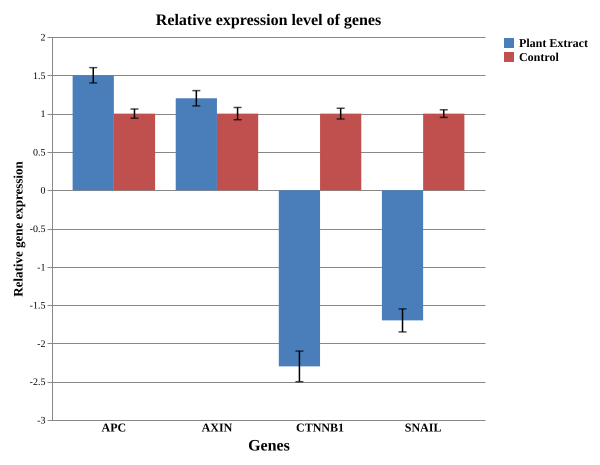 Image resolution: width=600 pixels, height=465 pixels. Describe the element at coordinates (539, 57) in the screenshot. I see `legend-label: Control` at that location.